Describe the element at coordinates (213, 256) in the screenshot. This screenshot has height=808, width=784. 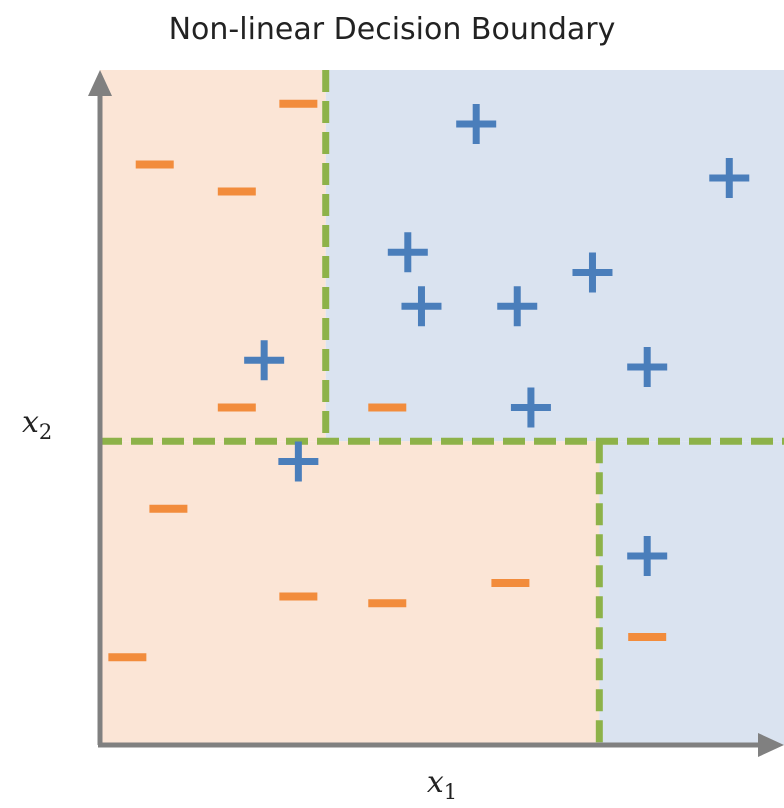
I see `negative-region-upper-left` at that location.